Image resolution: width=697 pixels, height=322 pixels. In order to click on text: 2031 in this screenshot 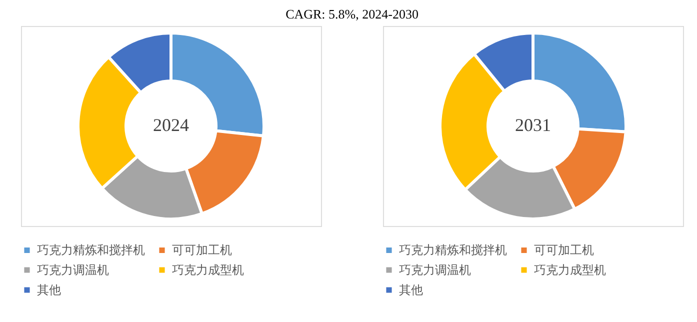, I will do `click(533, 125)`.